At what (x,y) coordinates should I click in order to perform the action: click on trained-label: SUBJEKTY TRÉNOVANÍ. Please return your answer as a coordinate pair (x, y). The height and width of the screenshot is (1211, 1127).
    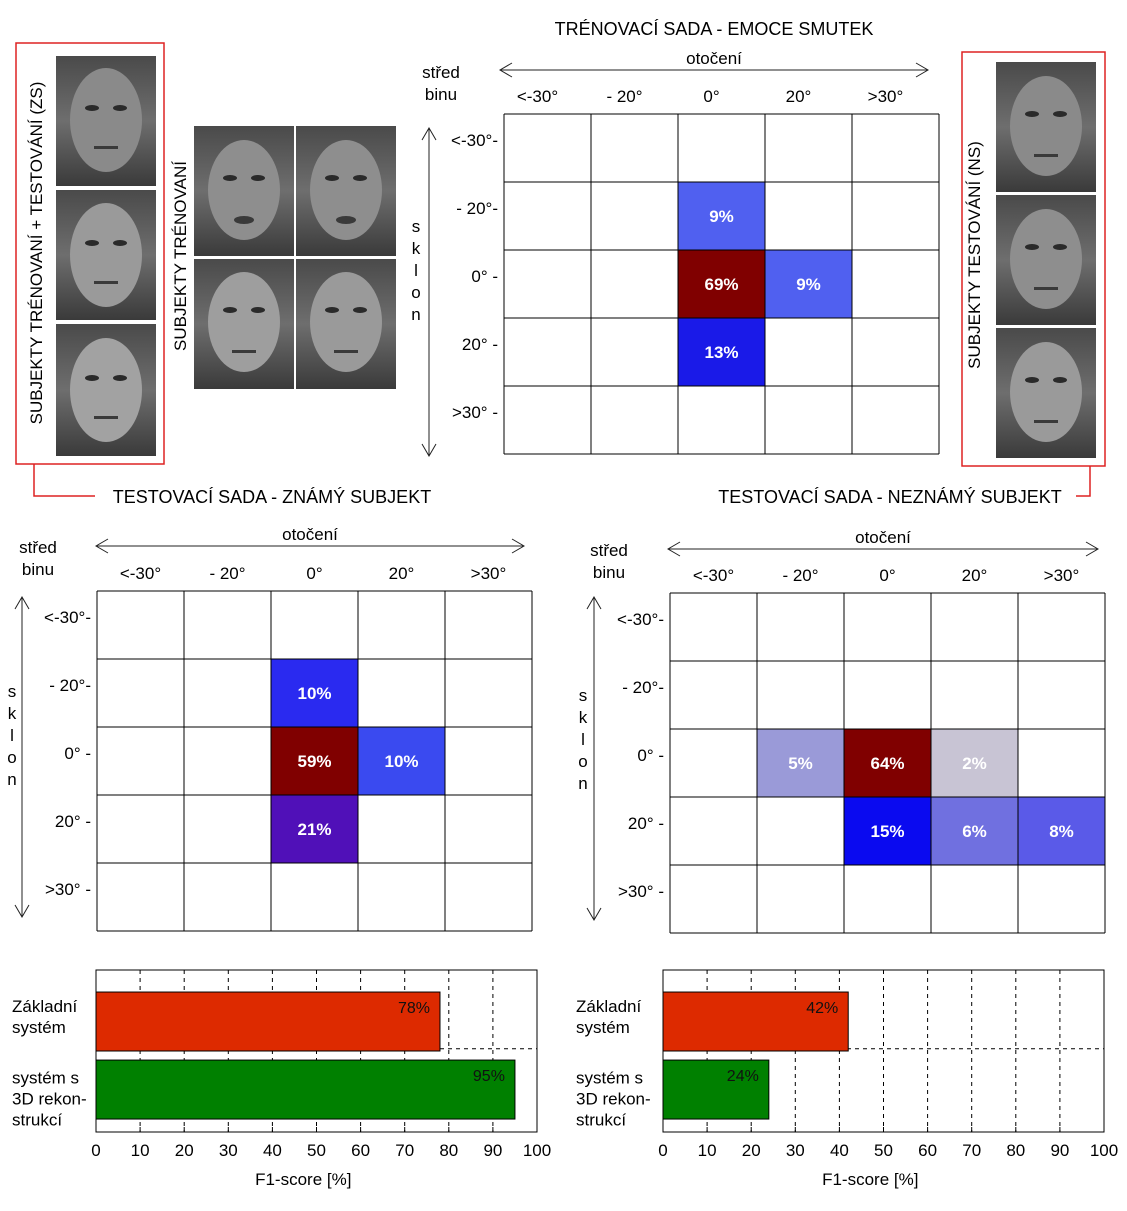
    Looking at the image, I should click on (180, 256).